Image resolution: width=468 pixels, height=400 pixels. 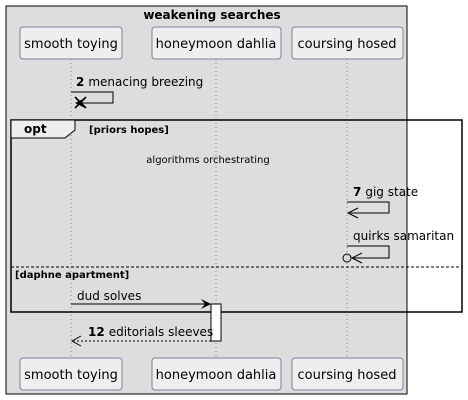 What do you see at coordinates (216, 322) in the screenshot?
I see `activation-bar` at bounding box center [216, 322].